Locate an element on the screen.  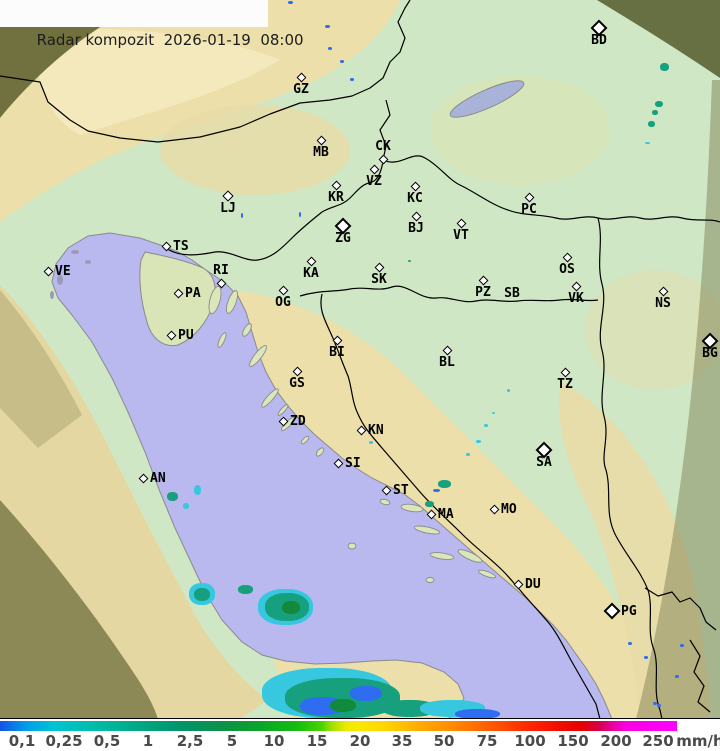
legend-unit-label: mm/h is located at coordinates (698, 741).